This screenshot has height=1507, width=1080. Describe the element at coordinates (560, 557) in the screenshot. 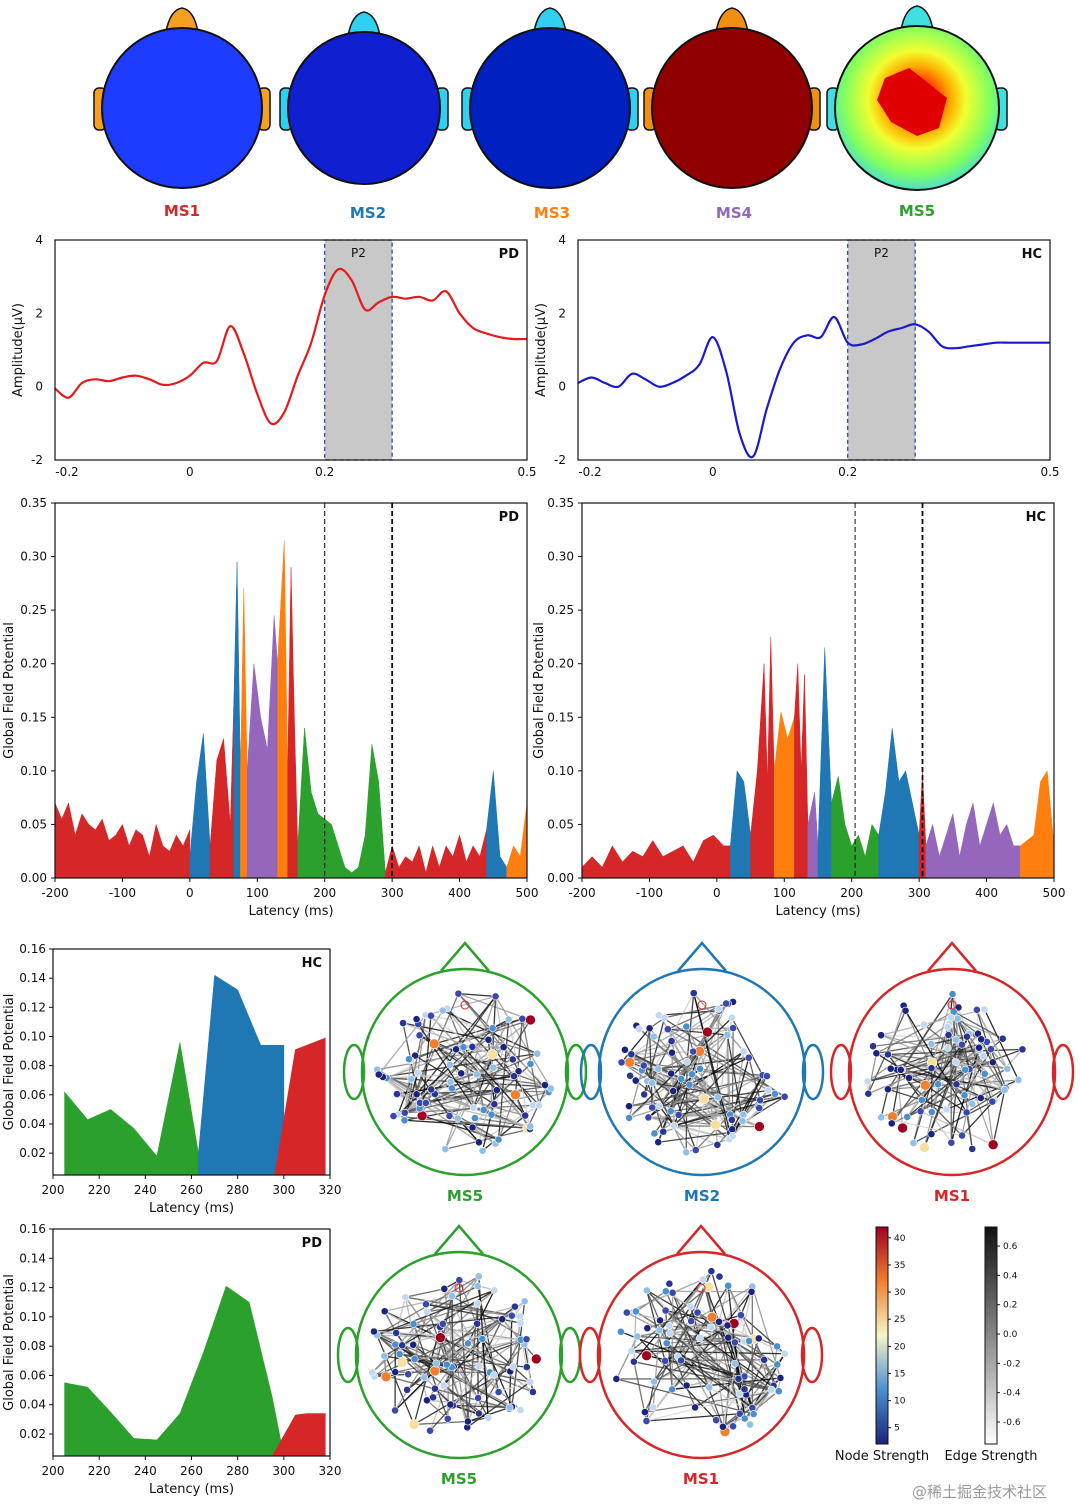

I see `y-tick-label: 0.30` at that location.